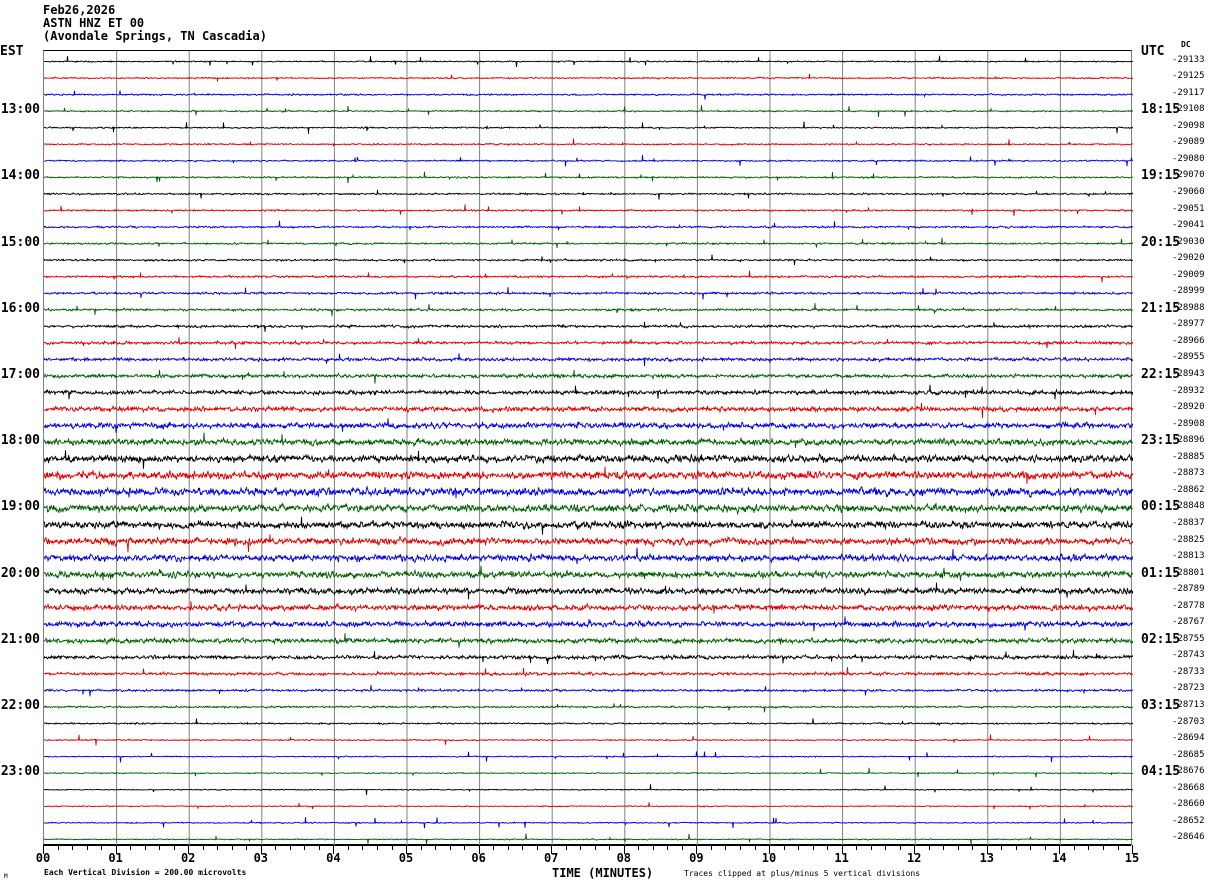 Image resolution: width=1210 pixels, height=886 pixels. I want to click on dc-value: -28896, so click(1188, 440).